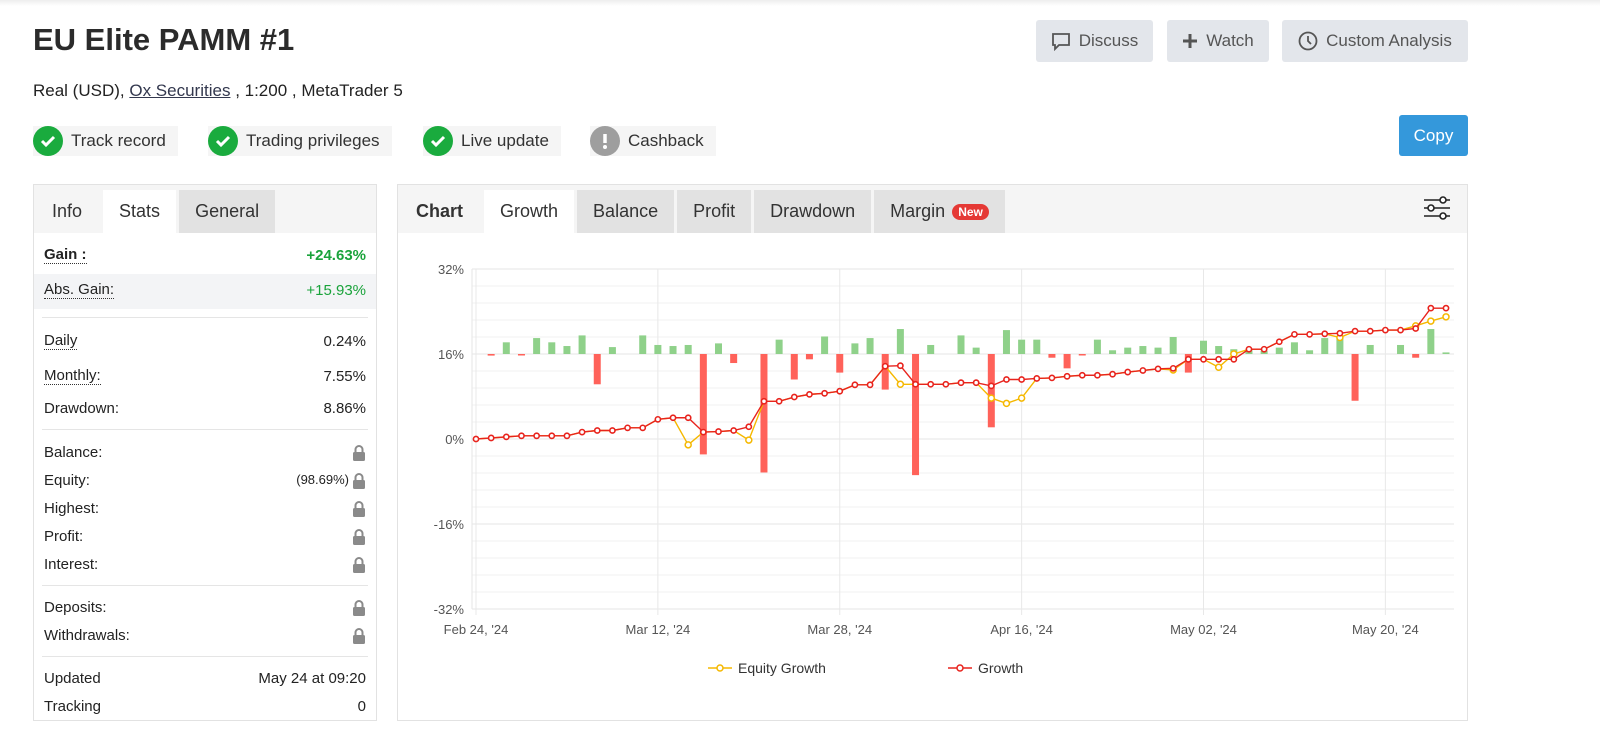 The height and width of the screenshot is (745, 1600). I want to click on stat-balance: Balance:, so click(205, 452).